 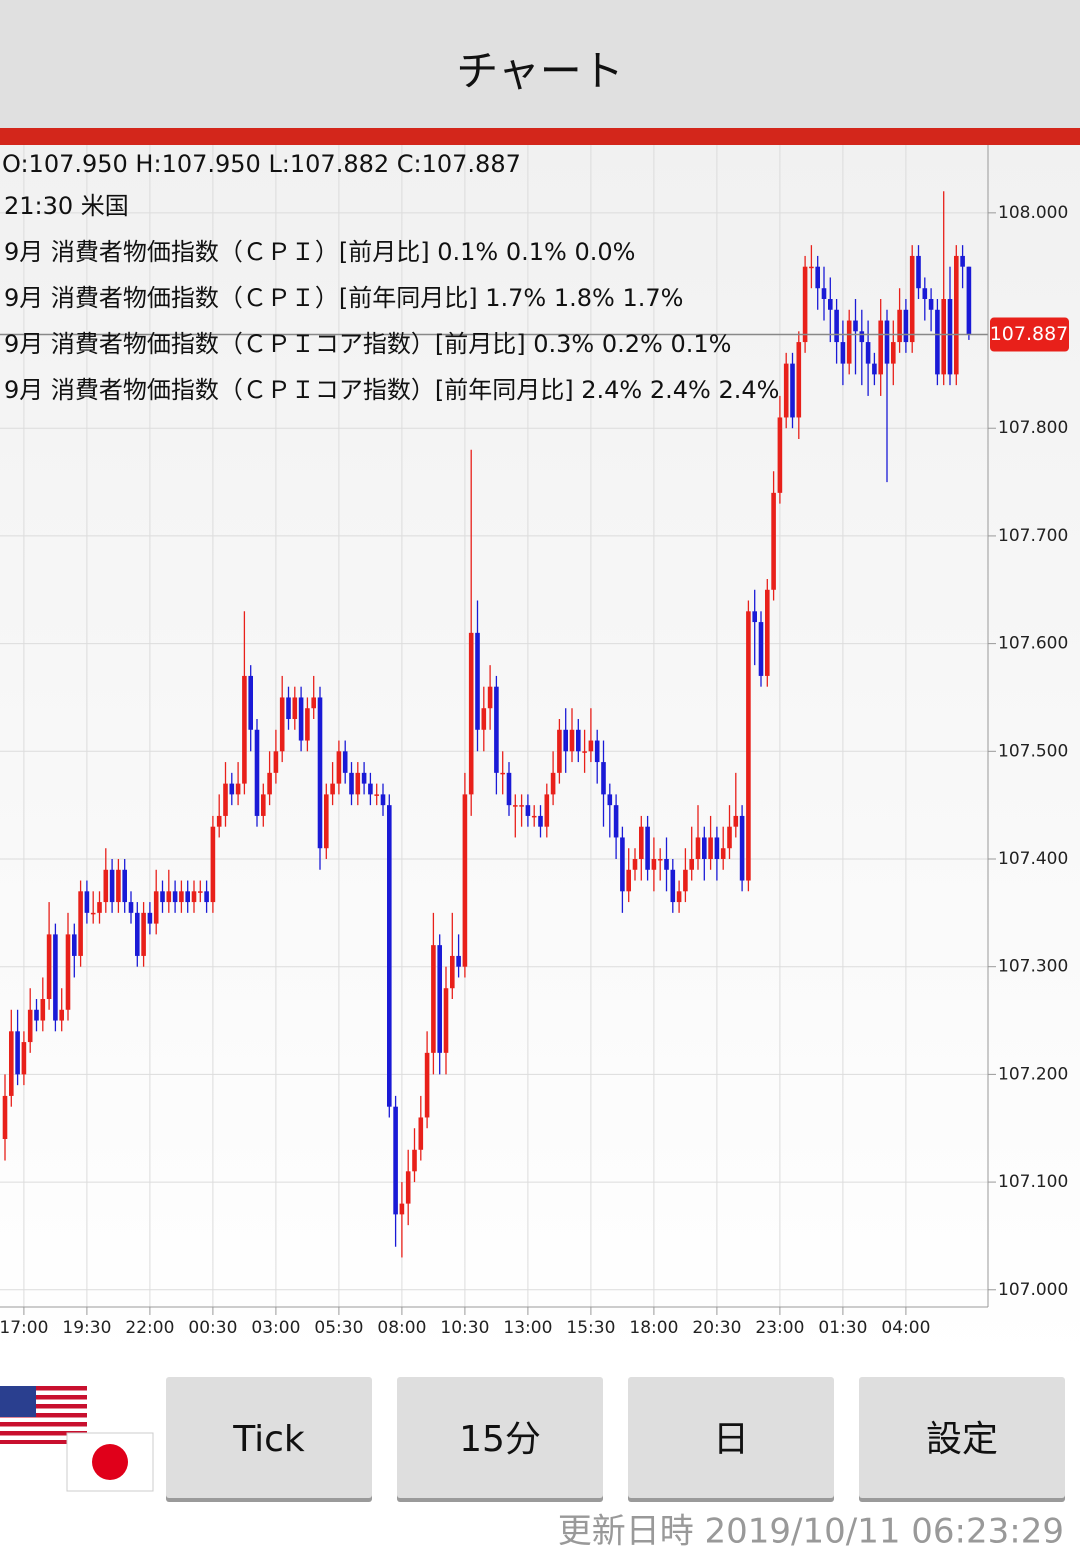 What do you see at coordinates (540, 64) in the screenshot?
I see `header-bar` at bounding box center [540, 64].